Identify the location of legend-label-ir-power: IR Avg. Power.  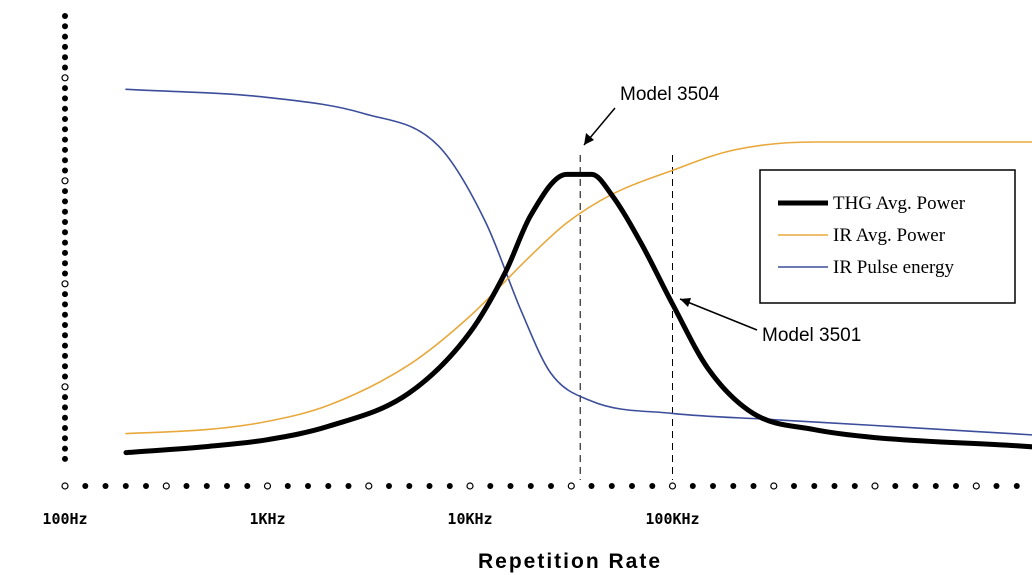
(889, 235).